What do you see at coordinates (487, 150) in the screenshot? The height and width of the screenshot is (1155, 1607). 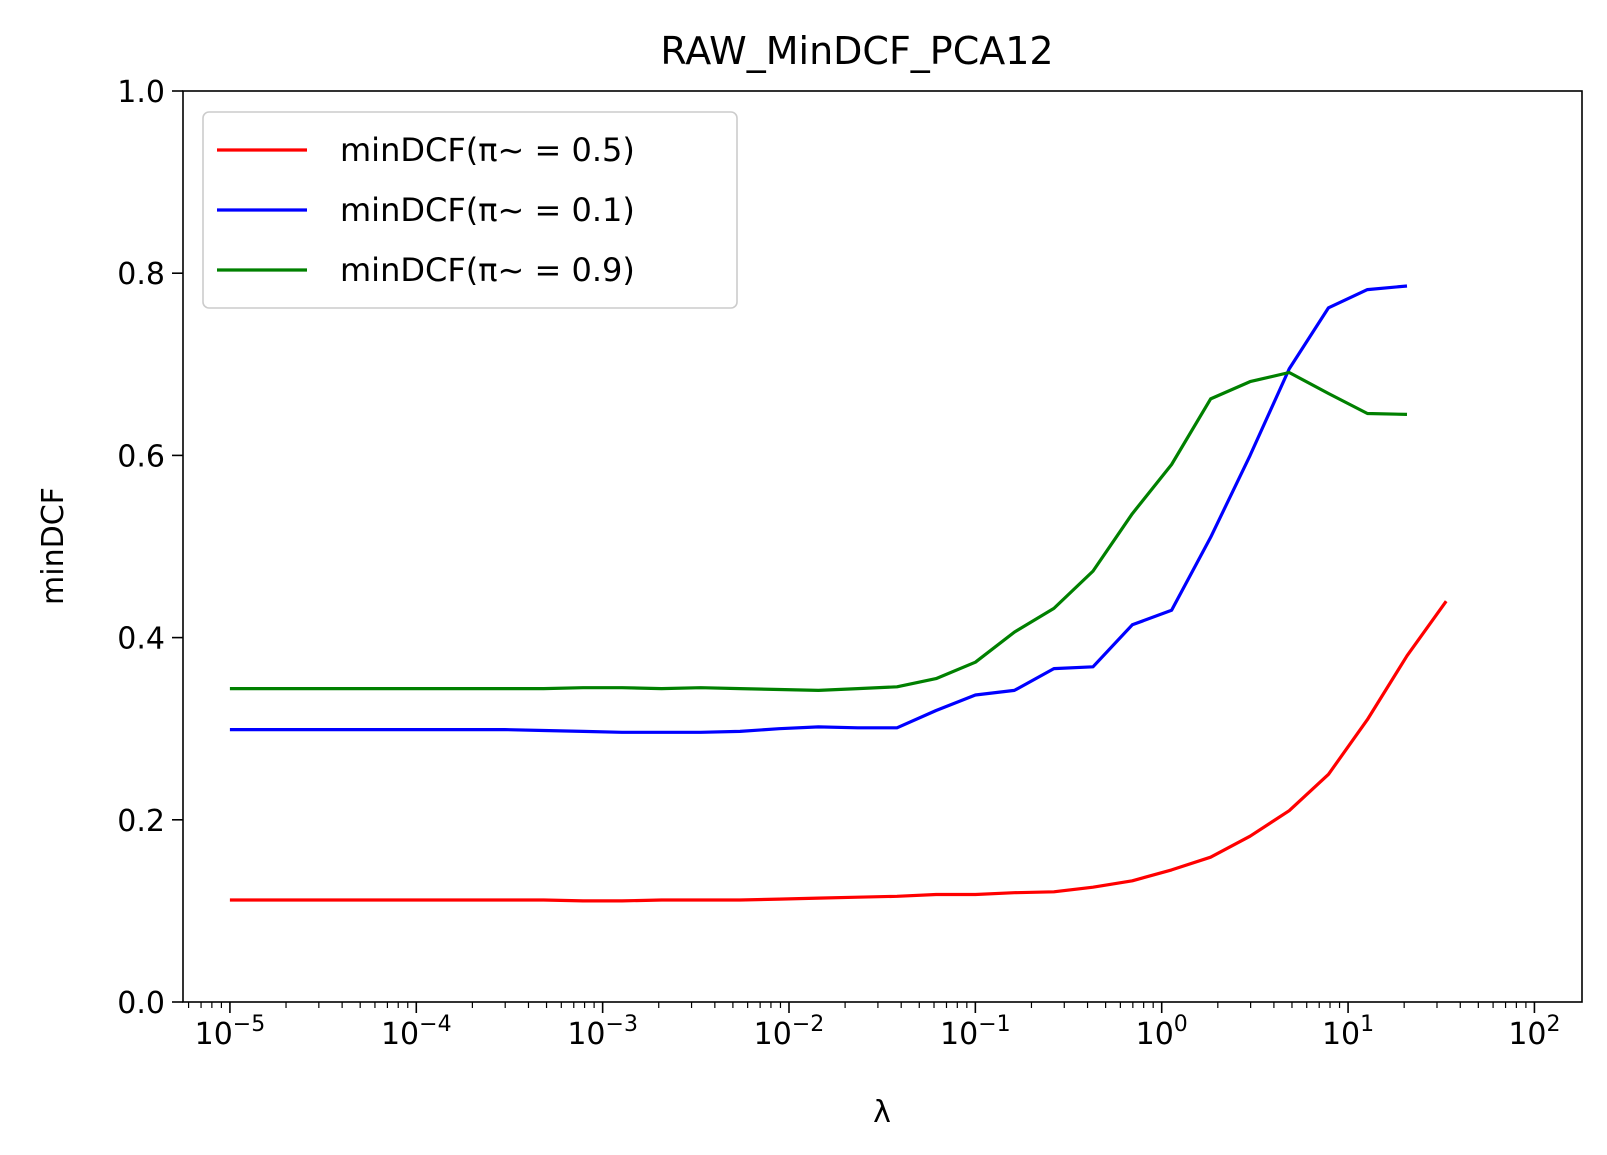 I see `legend-label-1: minDCF(π~ = 0.5)` at bounding box center [487, 150].